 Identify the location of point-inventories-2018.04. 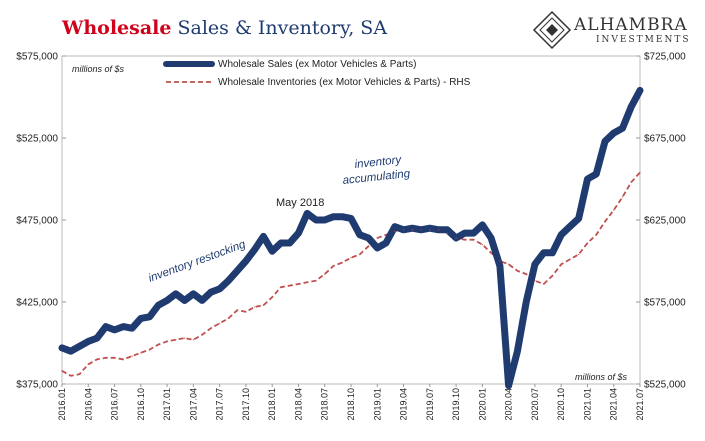
(298, 284).